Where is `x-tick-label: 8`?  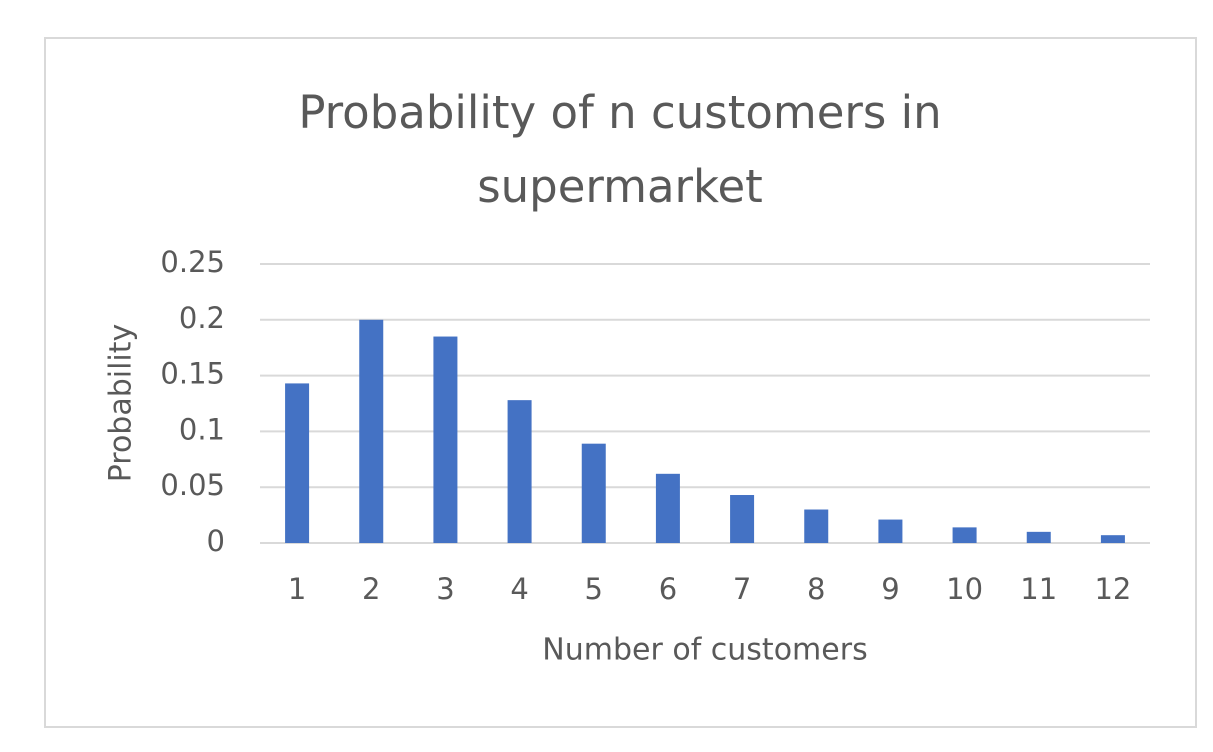 x-tick-label: 8 is located at coordinates (816, 589).